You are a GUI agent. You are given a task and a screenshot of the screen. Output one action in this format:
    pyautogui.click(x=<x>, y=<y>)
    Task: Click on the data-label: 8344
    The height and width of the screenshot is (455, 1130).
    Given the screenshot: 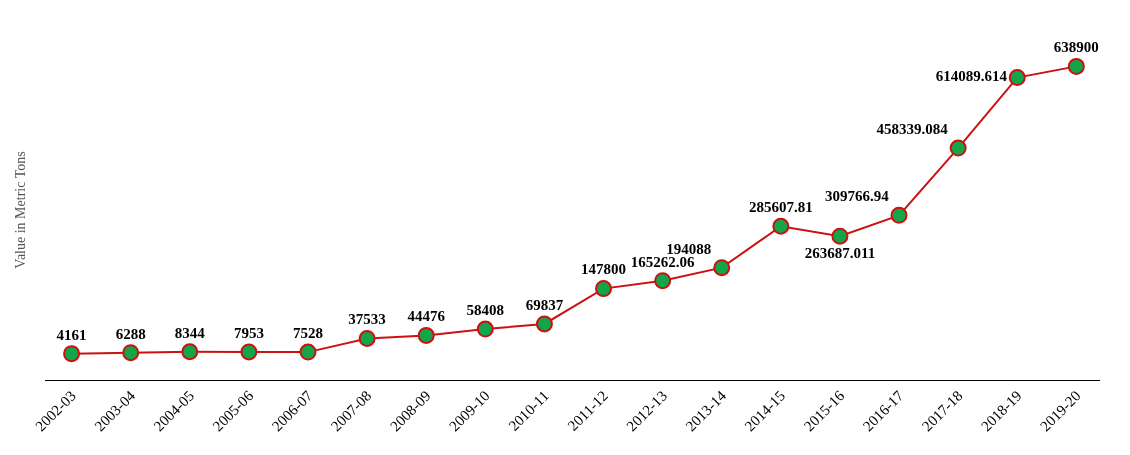 What is the action you would take?
    pyautogui.click(x=190, y=332)
    